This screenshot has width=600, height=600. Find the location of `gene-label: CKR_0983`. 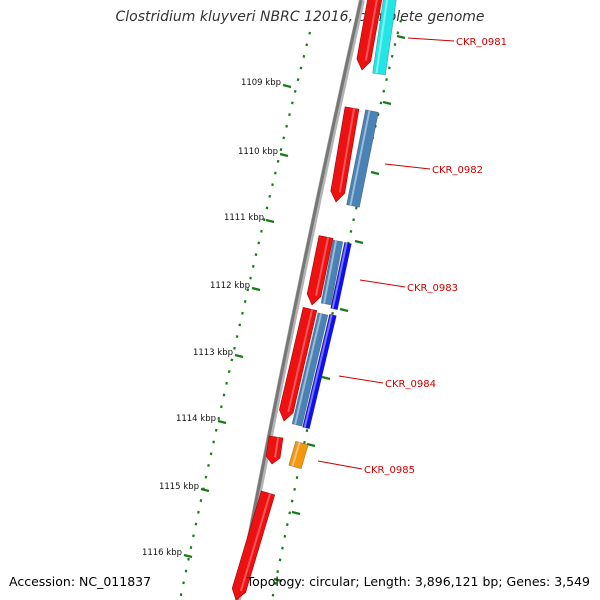

gene-label: CKR_0983 is located at coordinates (432, 288).